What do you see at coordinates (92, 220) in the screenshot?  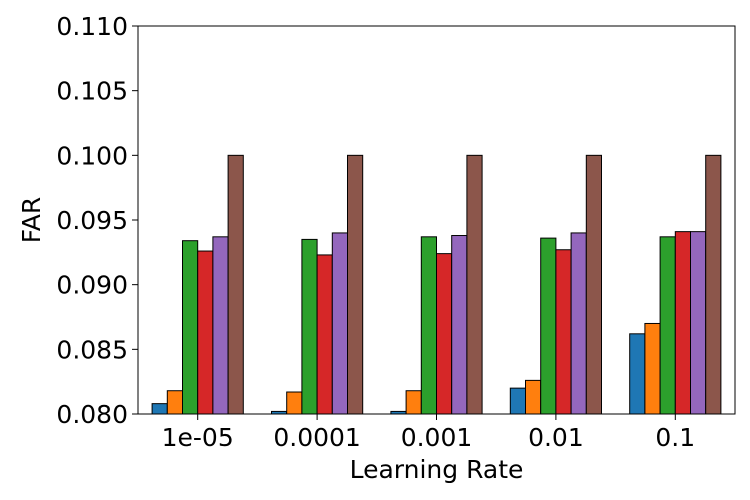 I see `y-tick-label: 0.095` at bounding box center [92, 220].